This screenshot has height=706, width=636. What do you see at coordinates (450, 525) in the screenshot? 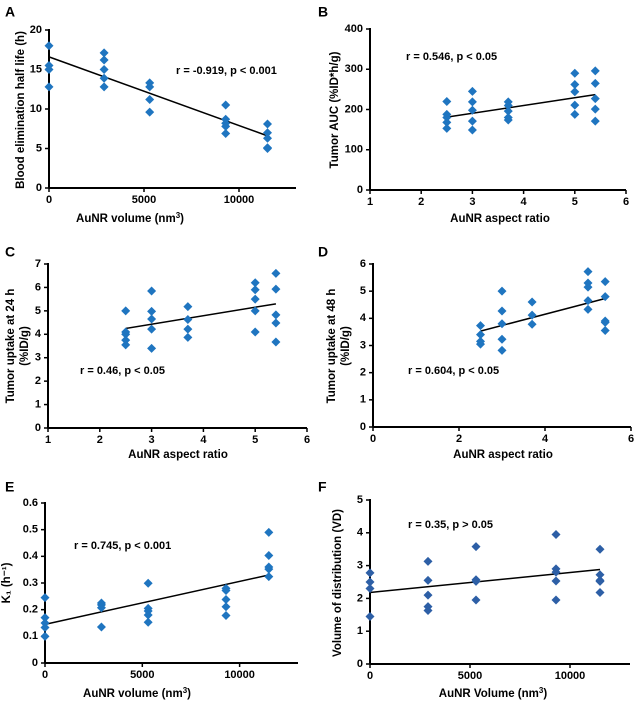
I see `correlation-annotation: r = 0.35, p > 0.05` at bounding box center [450, 525].